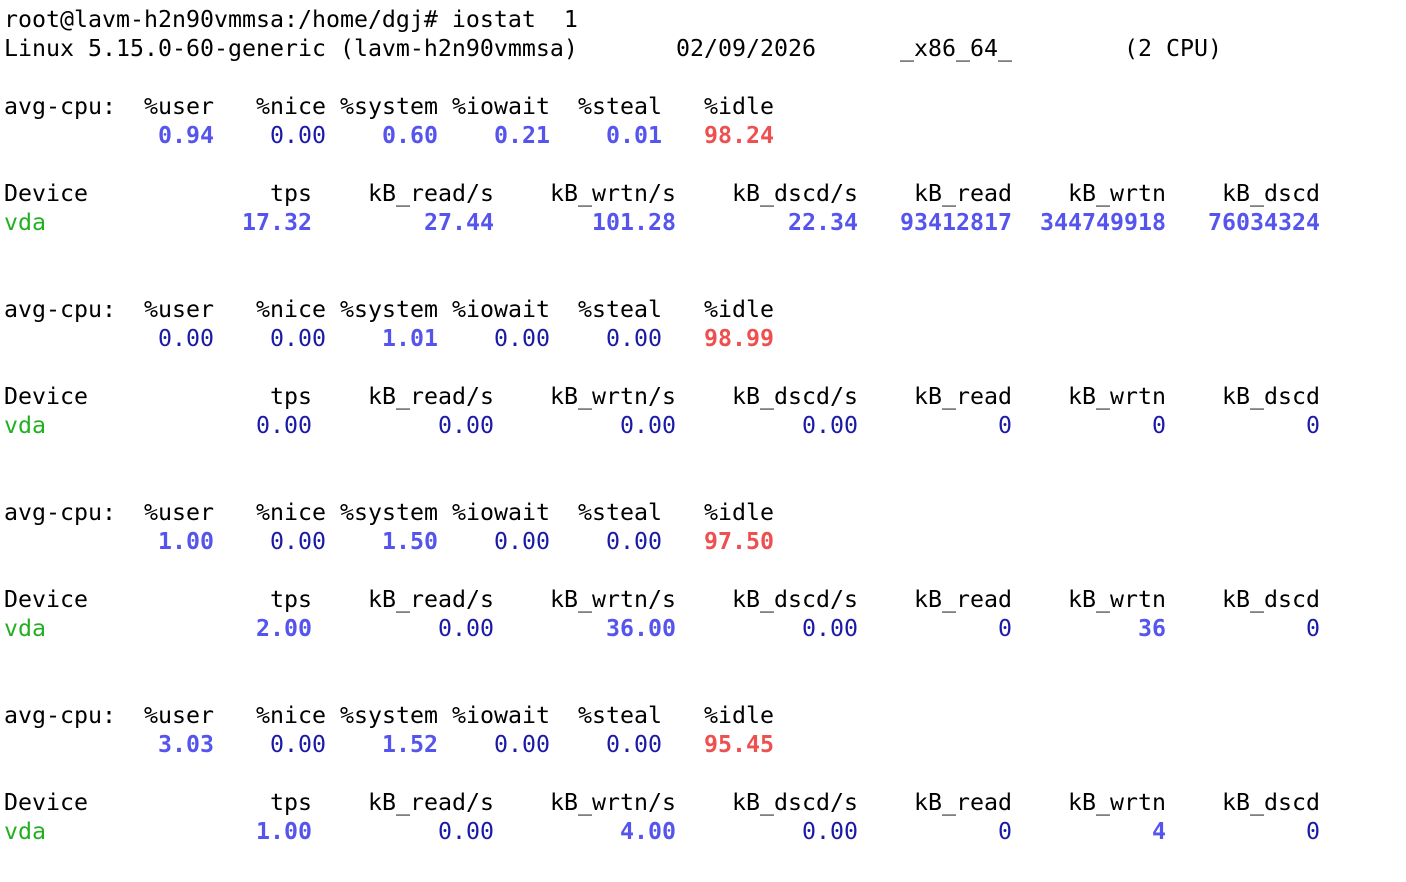 The width and height of the screenshot is (1406, 882). Describe the element at coordinates (410, 338) in the screenshot. I see `cpu-value: 1.01` at that location.